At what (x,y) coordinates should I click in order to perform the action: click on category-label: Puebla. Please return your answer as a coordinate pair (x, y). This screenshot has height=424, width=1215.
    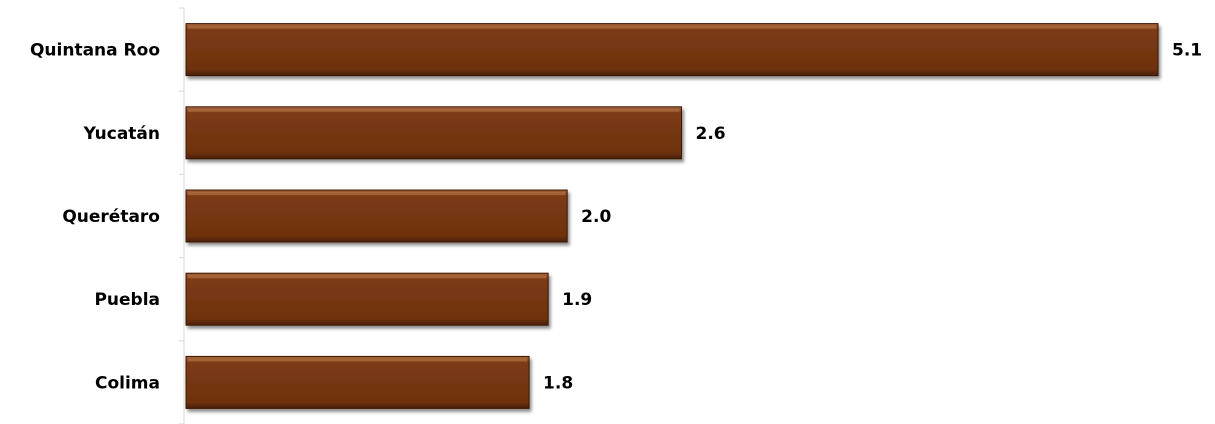
    Looking at the image, I should click on (127, 300).